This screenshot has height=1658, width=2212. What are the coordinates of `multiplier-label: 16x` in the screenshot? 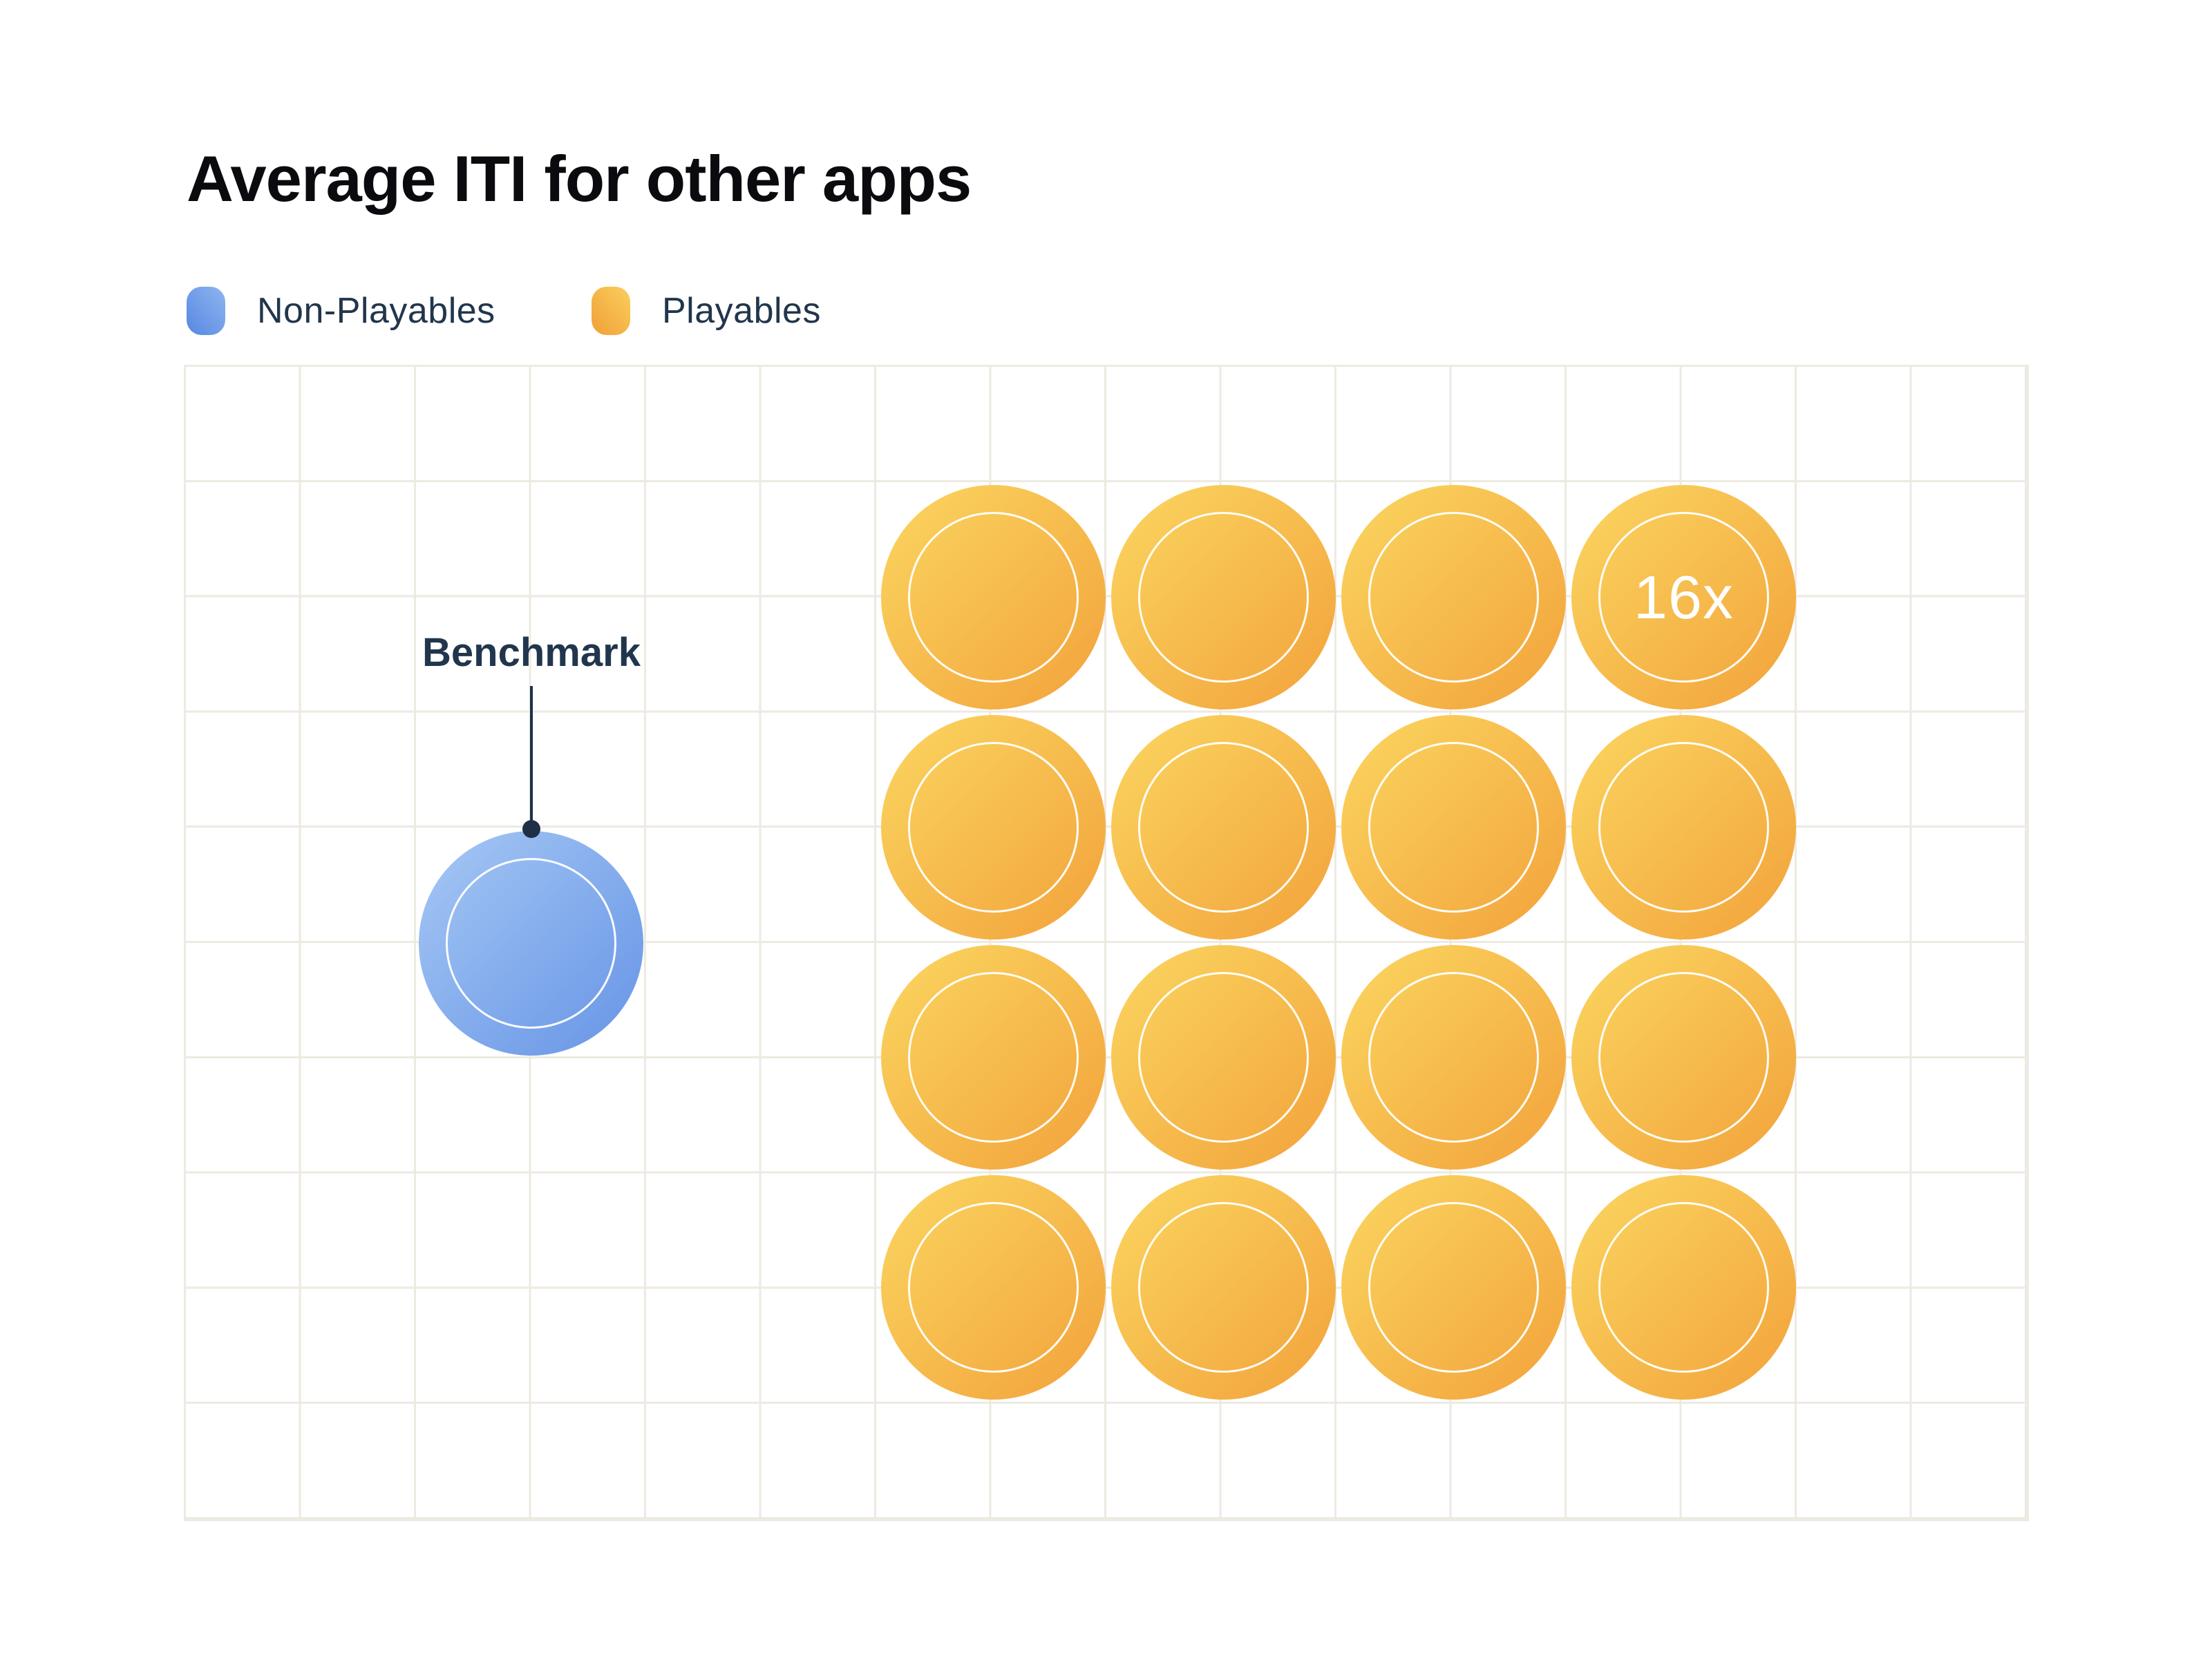 It's located at (1684, 596).